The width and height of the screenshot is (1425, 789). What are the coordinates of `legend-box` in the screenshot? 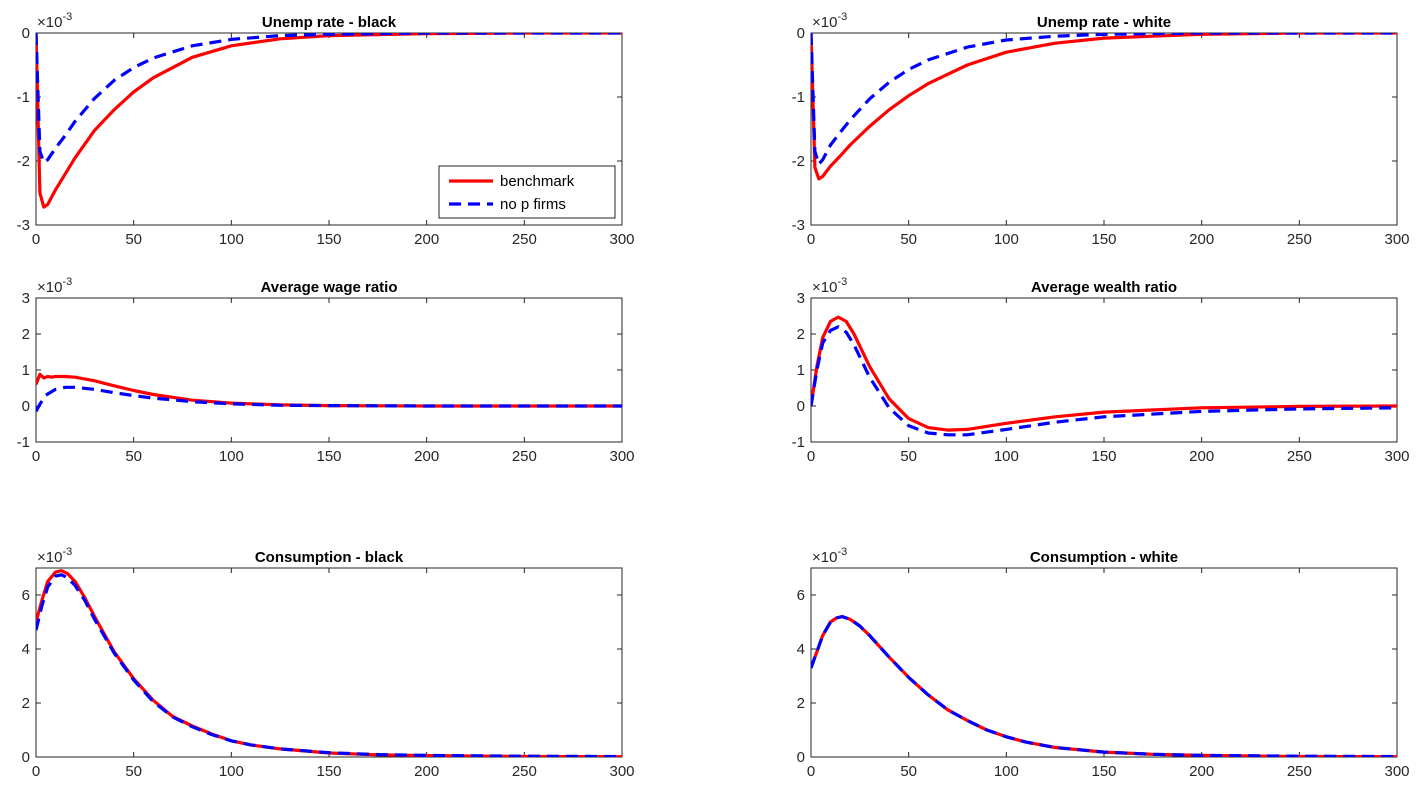 It's located at (527, 192).